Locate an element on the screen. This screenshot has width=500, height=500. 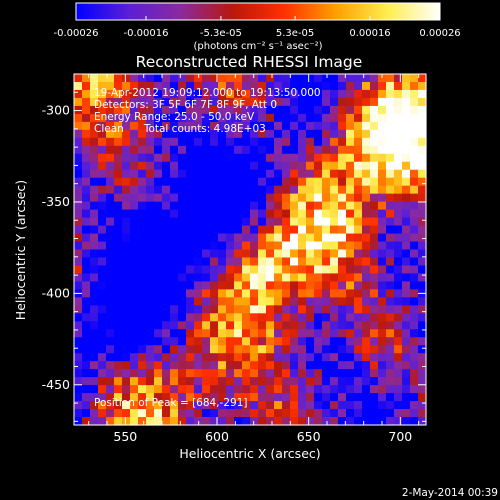
annotation-detectors: Detectors: 3F 5F 6F 7F 8F 9F, Att 0 is located at coordinates (185, 105).